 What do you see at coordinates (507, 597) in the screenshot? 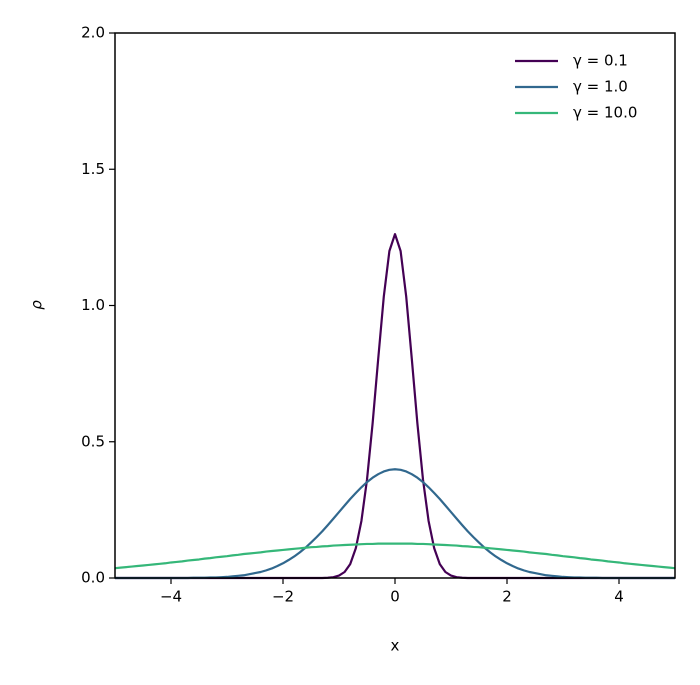
I see `x-tick-label: 2` at bounding box center [507, 597].